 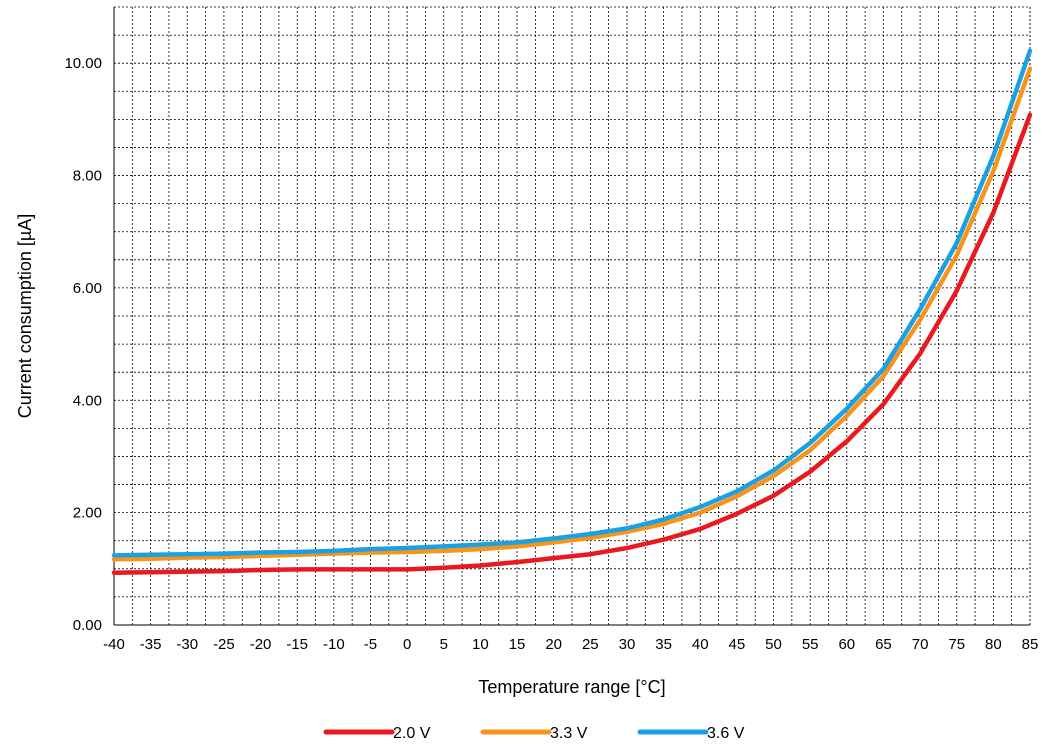 I want to click on x-tick-label: 45, so click(x=737, y=644).